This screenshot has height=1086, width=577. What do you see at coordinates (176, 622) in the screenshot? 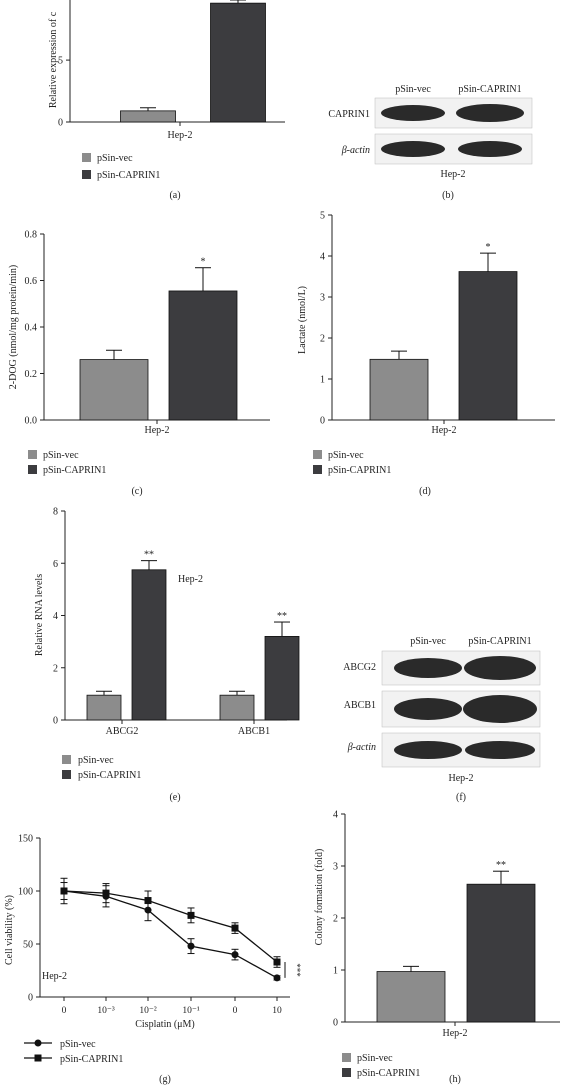
I see `axes-e: 0 2 4 6 8 ABCG2 ** ABCB1 **` at bounding box center [176, 622].